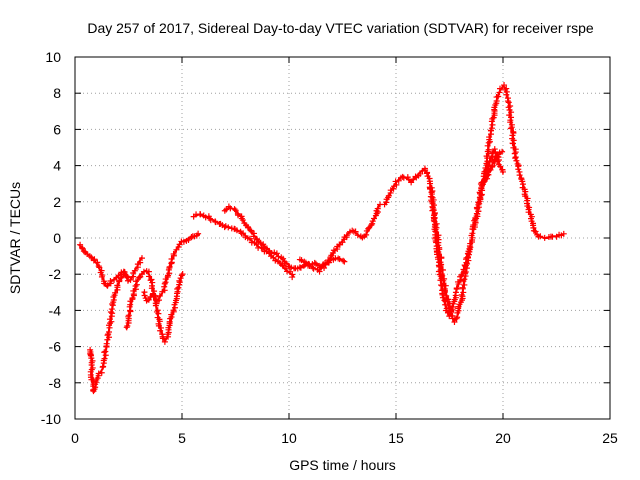 This screenshot has width=640, height=480. I want to click on y-tick-label: -6, so click(55, 347).